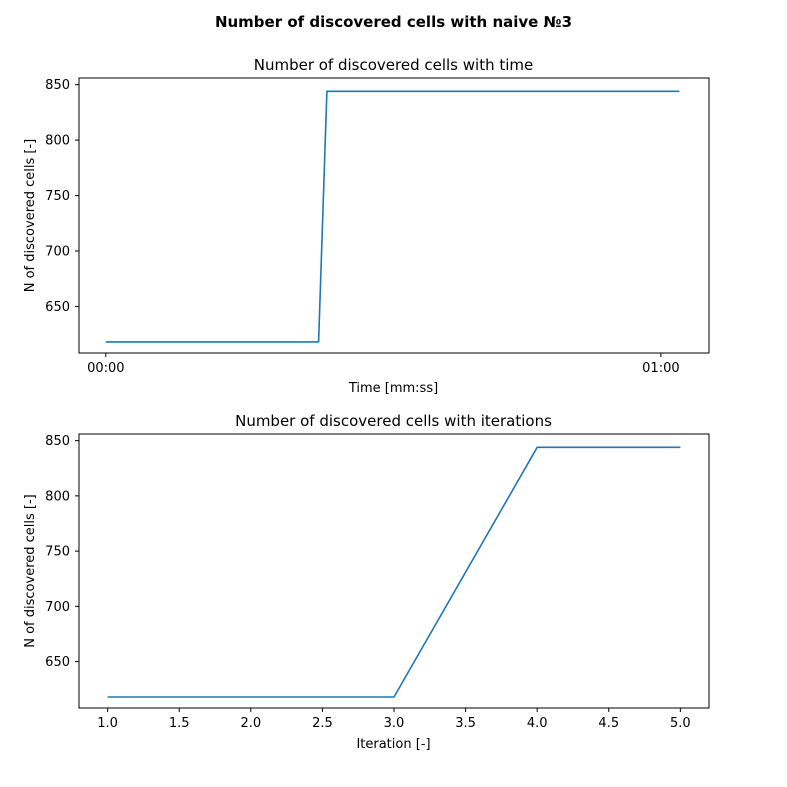 This screenshot has width=787, height=787. What do you see at coordinates (57, 441) in the screenshot?
I see `subplot-iterations-y-tick-label: 850` at bounding box center [57, 441].